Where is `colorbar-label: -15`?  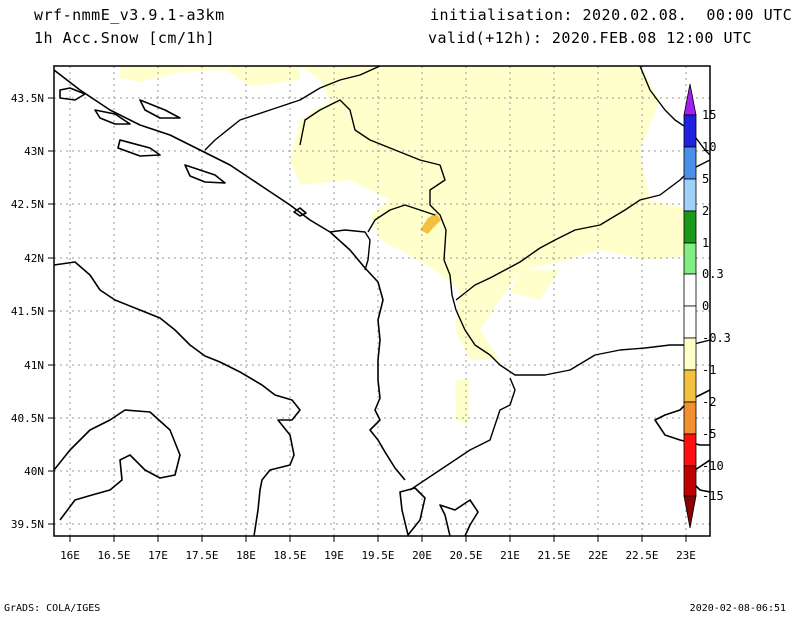
colorbar-label: -15 is located at coordinates (713, 496).